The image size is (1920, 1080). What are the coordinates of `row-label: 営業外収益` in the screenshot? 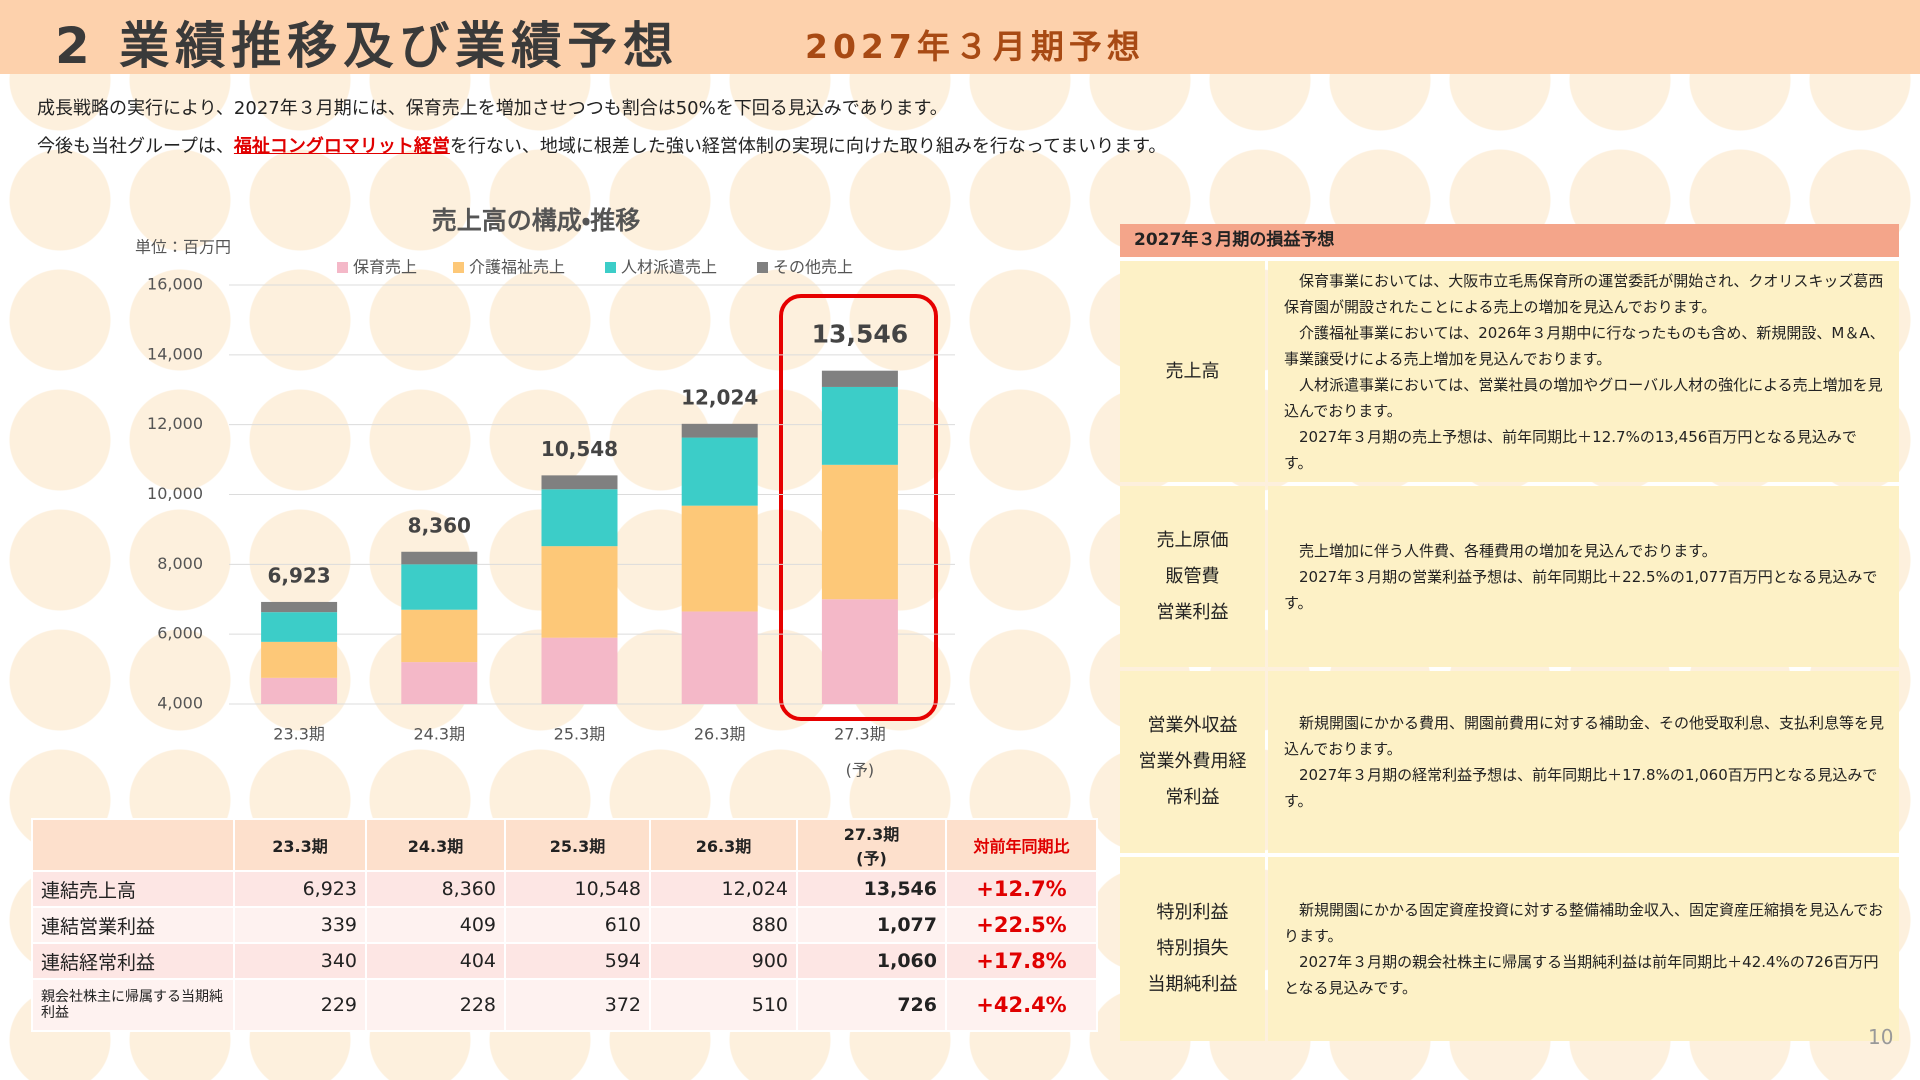 It's located at (1192, 725).